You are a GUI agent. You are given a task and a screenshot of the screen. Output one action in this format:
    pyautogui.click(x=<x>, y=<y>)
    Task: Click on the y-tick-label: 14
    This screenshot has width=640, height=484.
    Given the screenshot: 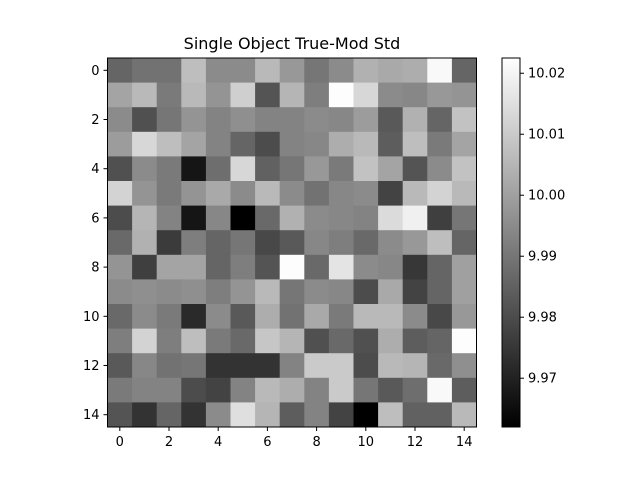 What is the action you would take?
    pyautogui.click(x=91, y=415)
    